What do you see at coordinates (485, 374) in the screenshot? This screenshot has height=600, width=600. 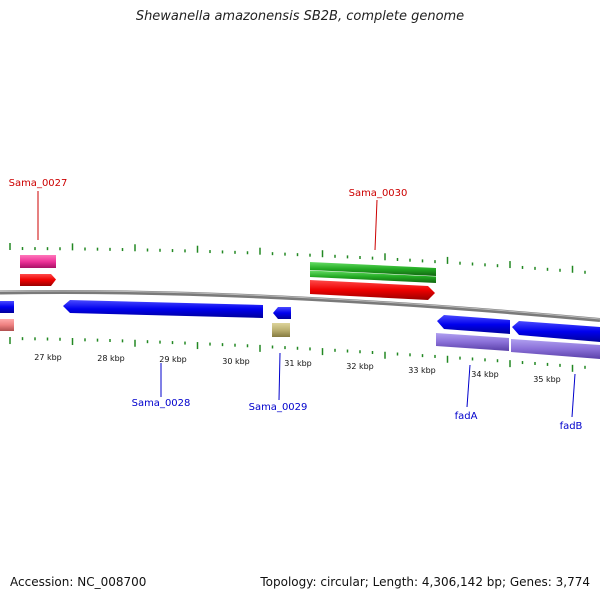 I see `scale-tick-label: 34 kbp` at bounding box center [485, 374].